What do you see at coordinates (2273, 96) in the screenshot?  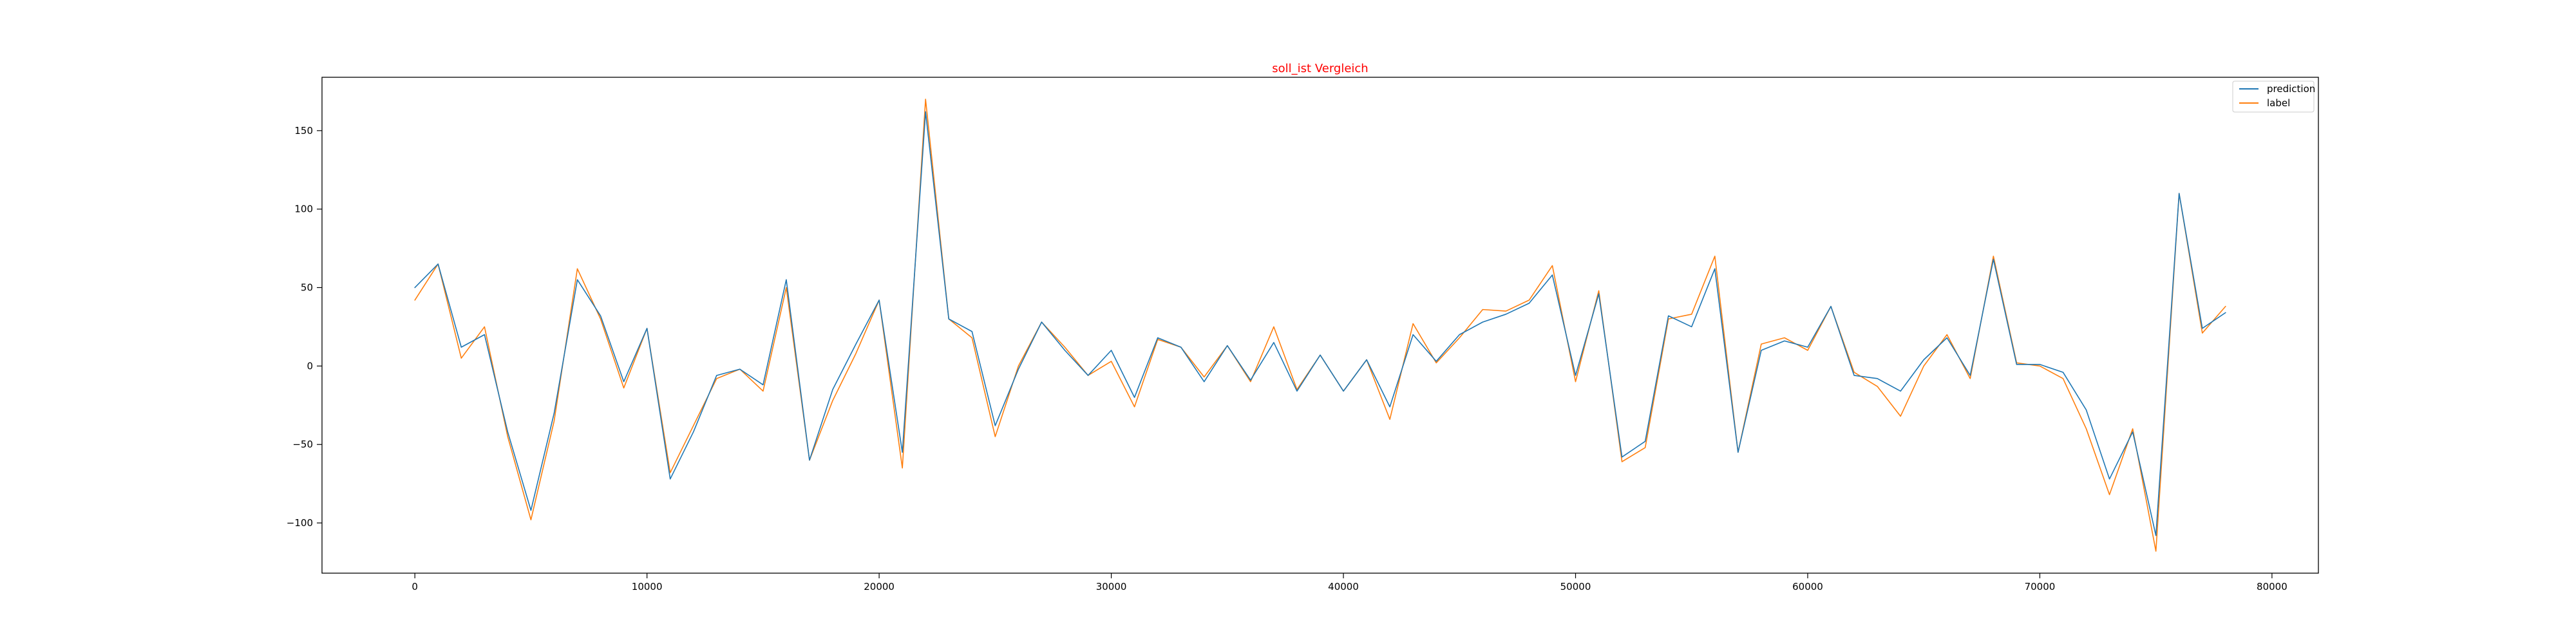 I see `legend: prediction label` at bounding box center [2273, 96].